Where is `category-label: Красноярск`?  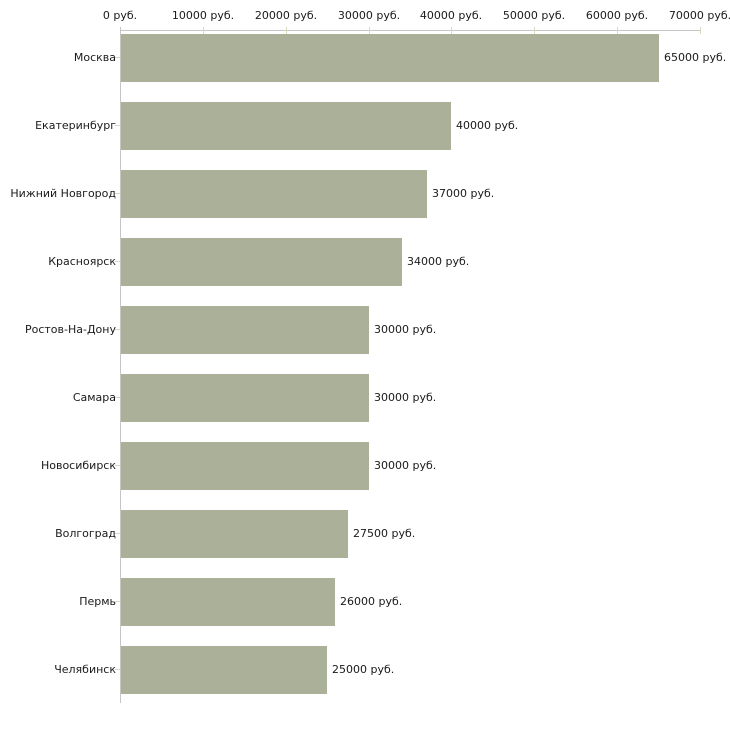 category-label: Красноярск is located at coordinates (82, 261).